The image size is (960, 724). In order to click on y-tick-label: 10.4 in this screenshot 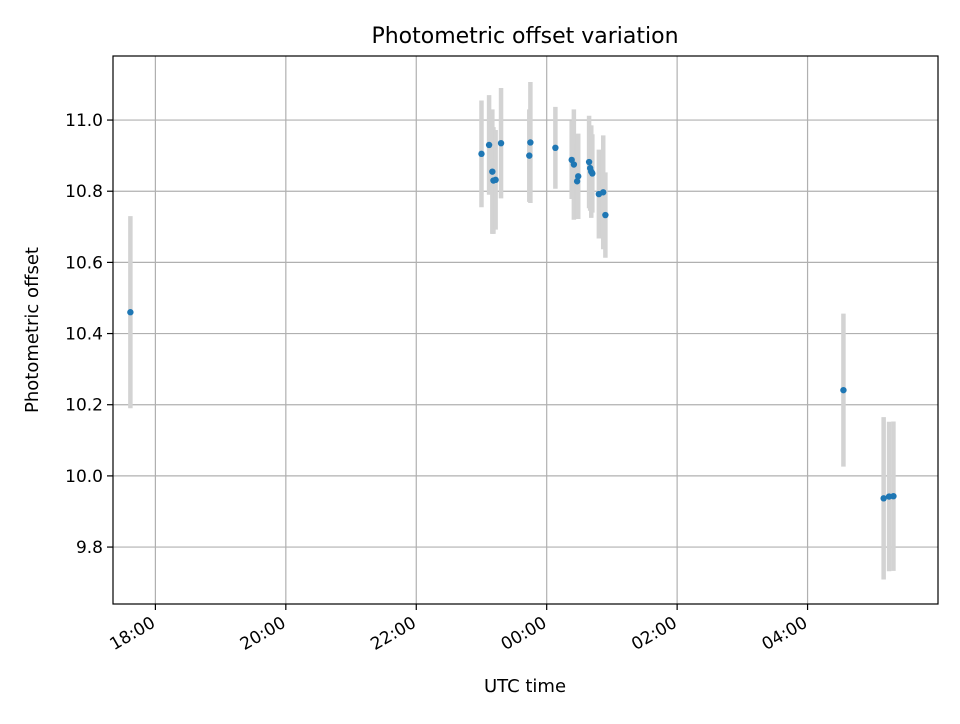, I will do `click(84, 335)`.